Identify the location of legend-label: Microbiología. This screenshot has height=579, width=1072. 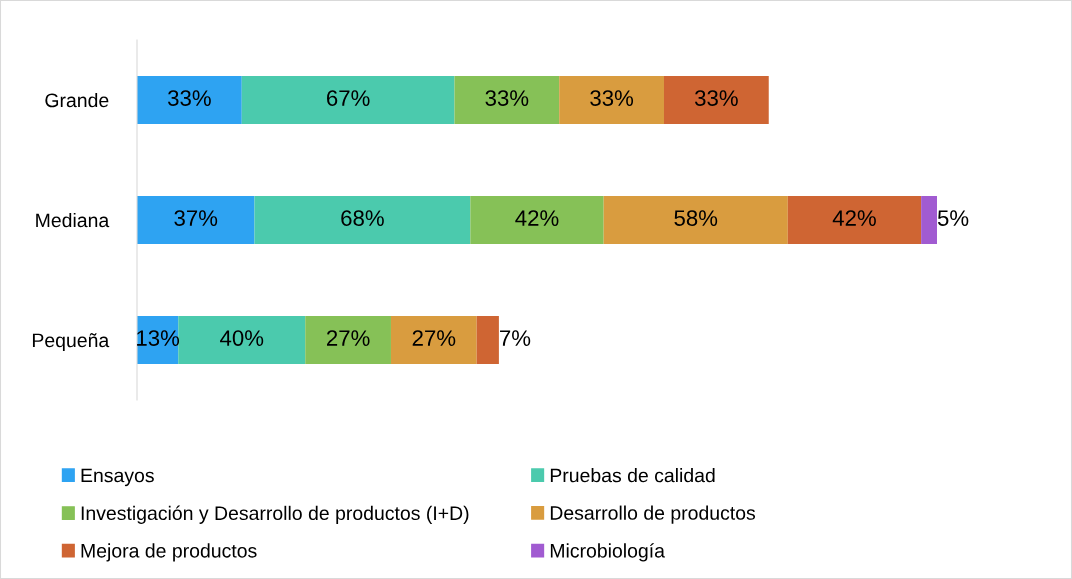
(607, 552).